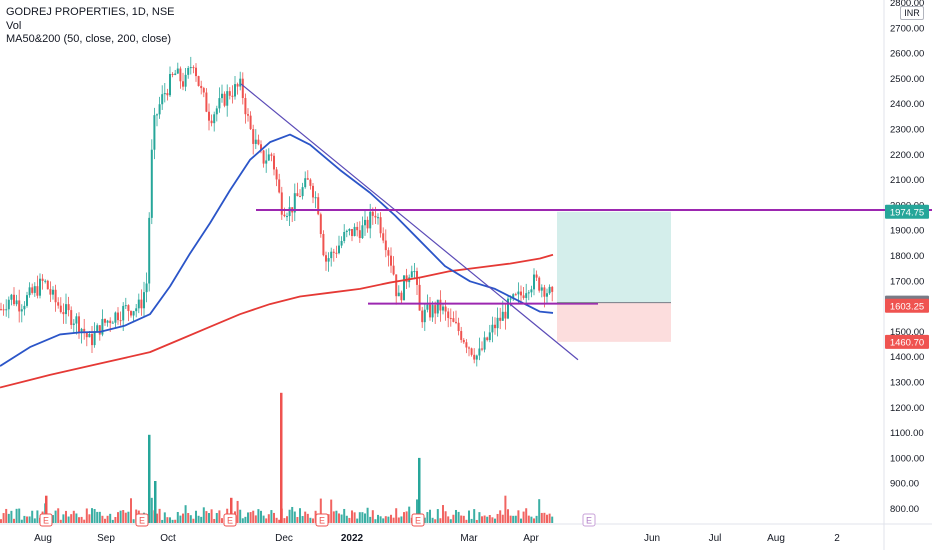 Image resolution: width=932 pixels, height=550 pixels. I want to click on price-tick-label: 1400.00, so click(907, 357).